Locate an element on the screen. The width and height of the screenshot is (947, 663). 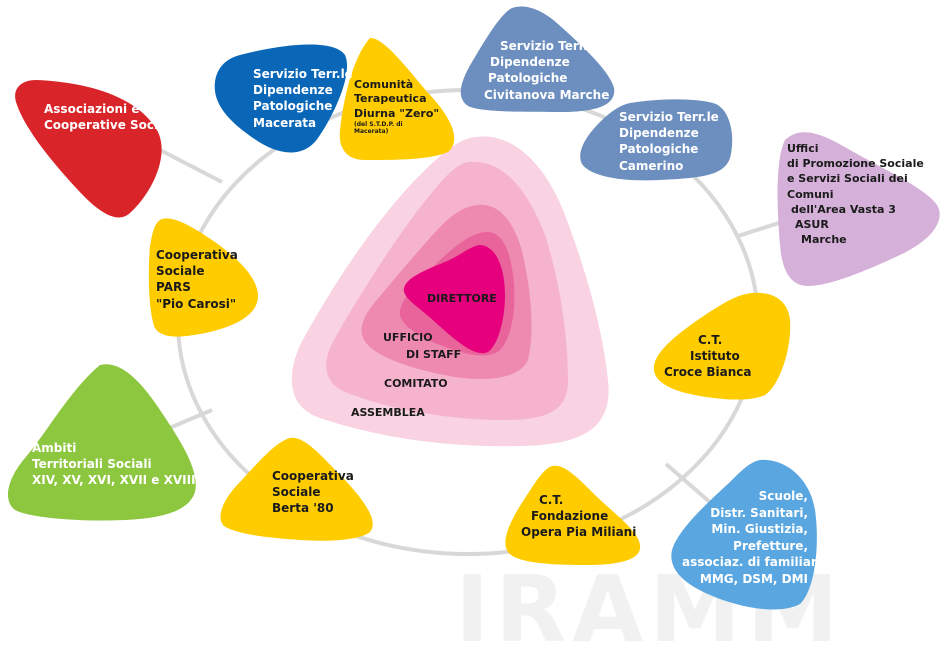
comitato-label: COMITATO is located at coordinates (416, 383).